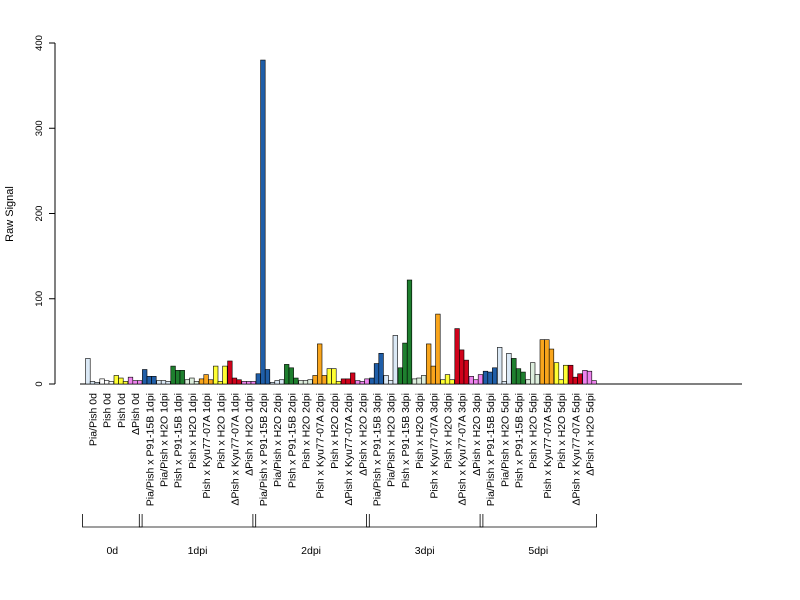  Describe the element at coordinates (45, 211) in the screenshot. I see `y-axis: 0 100 200 300 400` at that location.